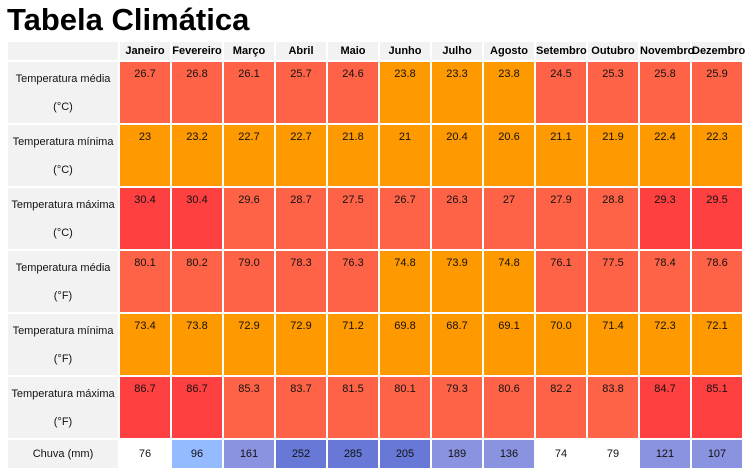 The width and height of the screenshot is (746, 470). I want to click on table-cell: 80.2, so click(197, 281).